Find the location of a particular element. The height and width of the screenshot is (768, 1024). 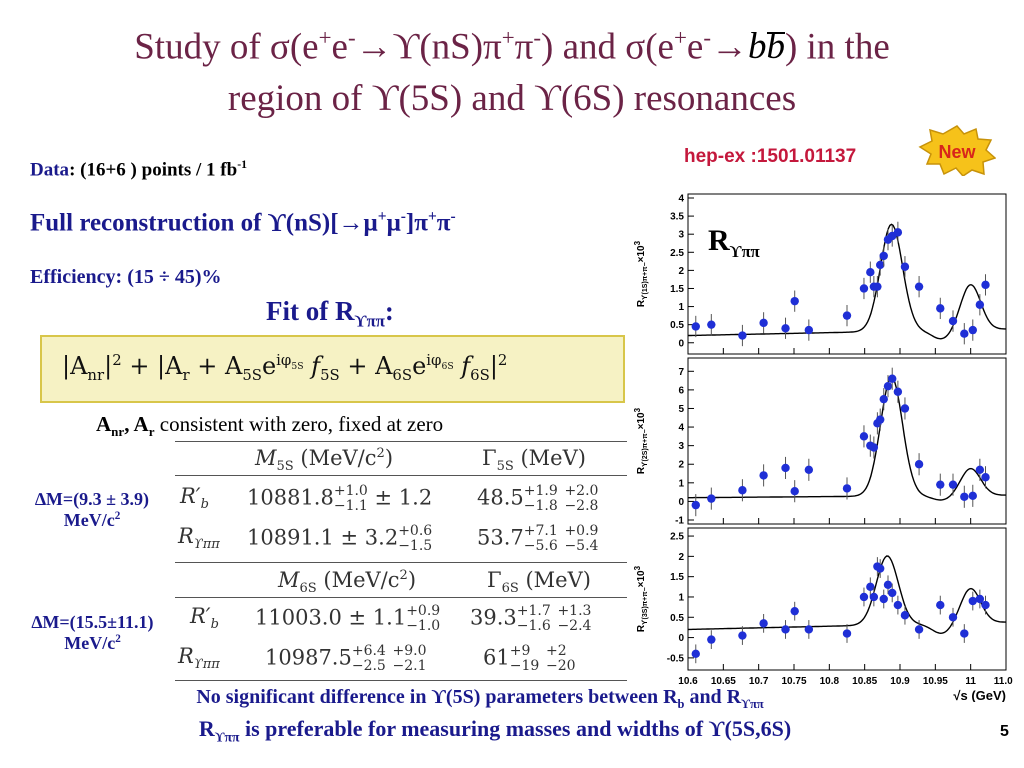

table6-top-rule is located at coordinates (401, 562).